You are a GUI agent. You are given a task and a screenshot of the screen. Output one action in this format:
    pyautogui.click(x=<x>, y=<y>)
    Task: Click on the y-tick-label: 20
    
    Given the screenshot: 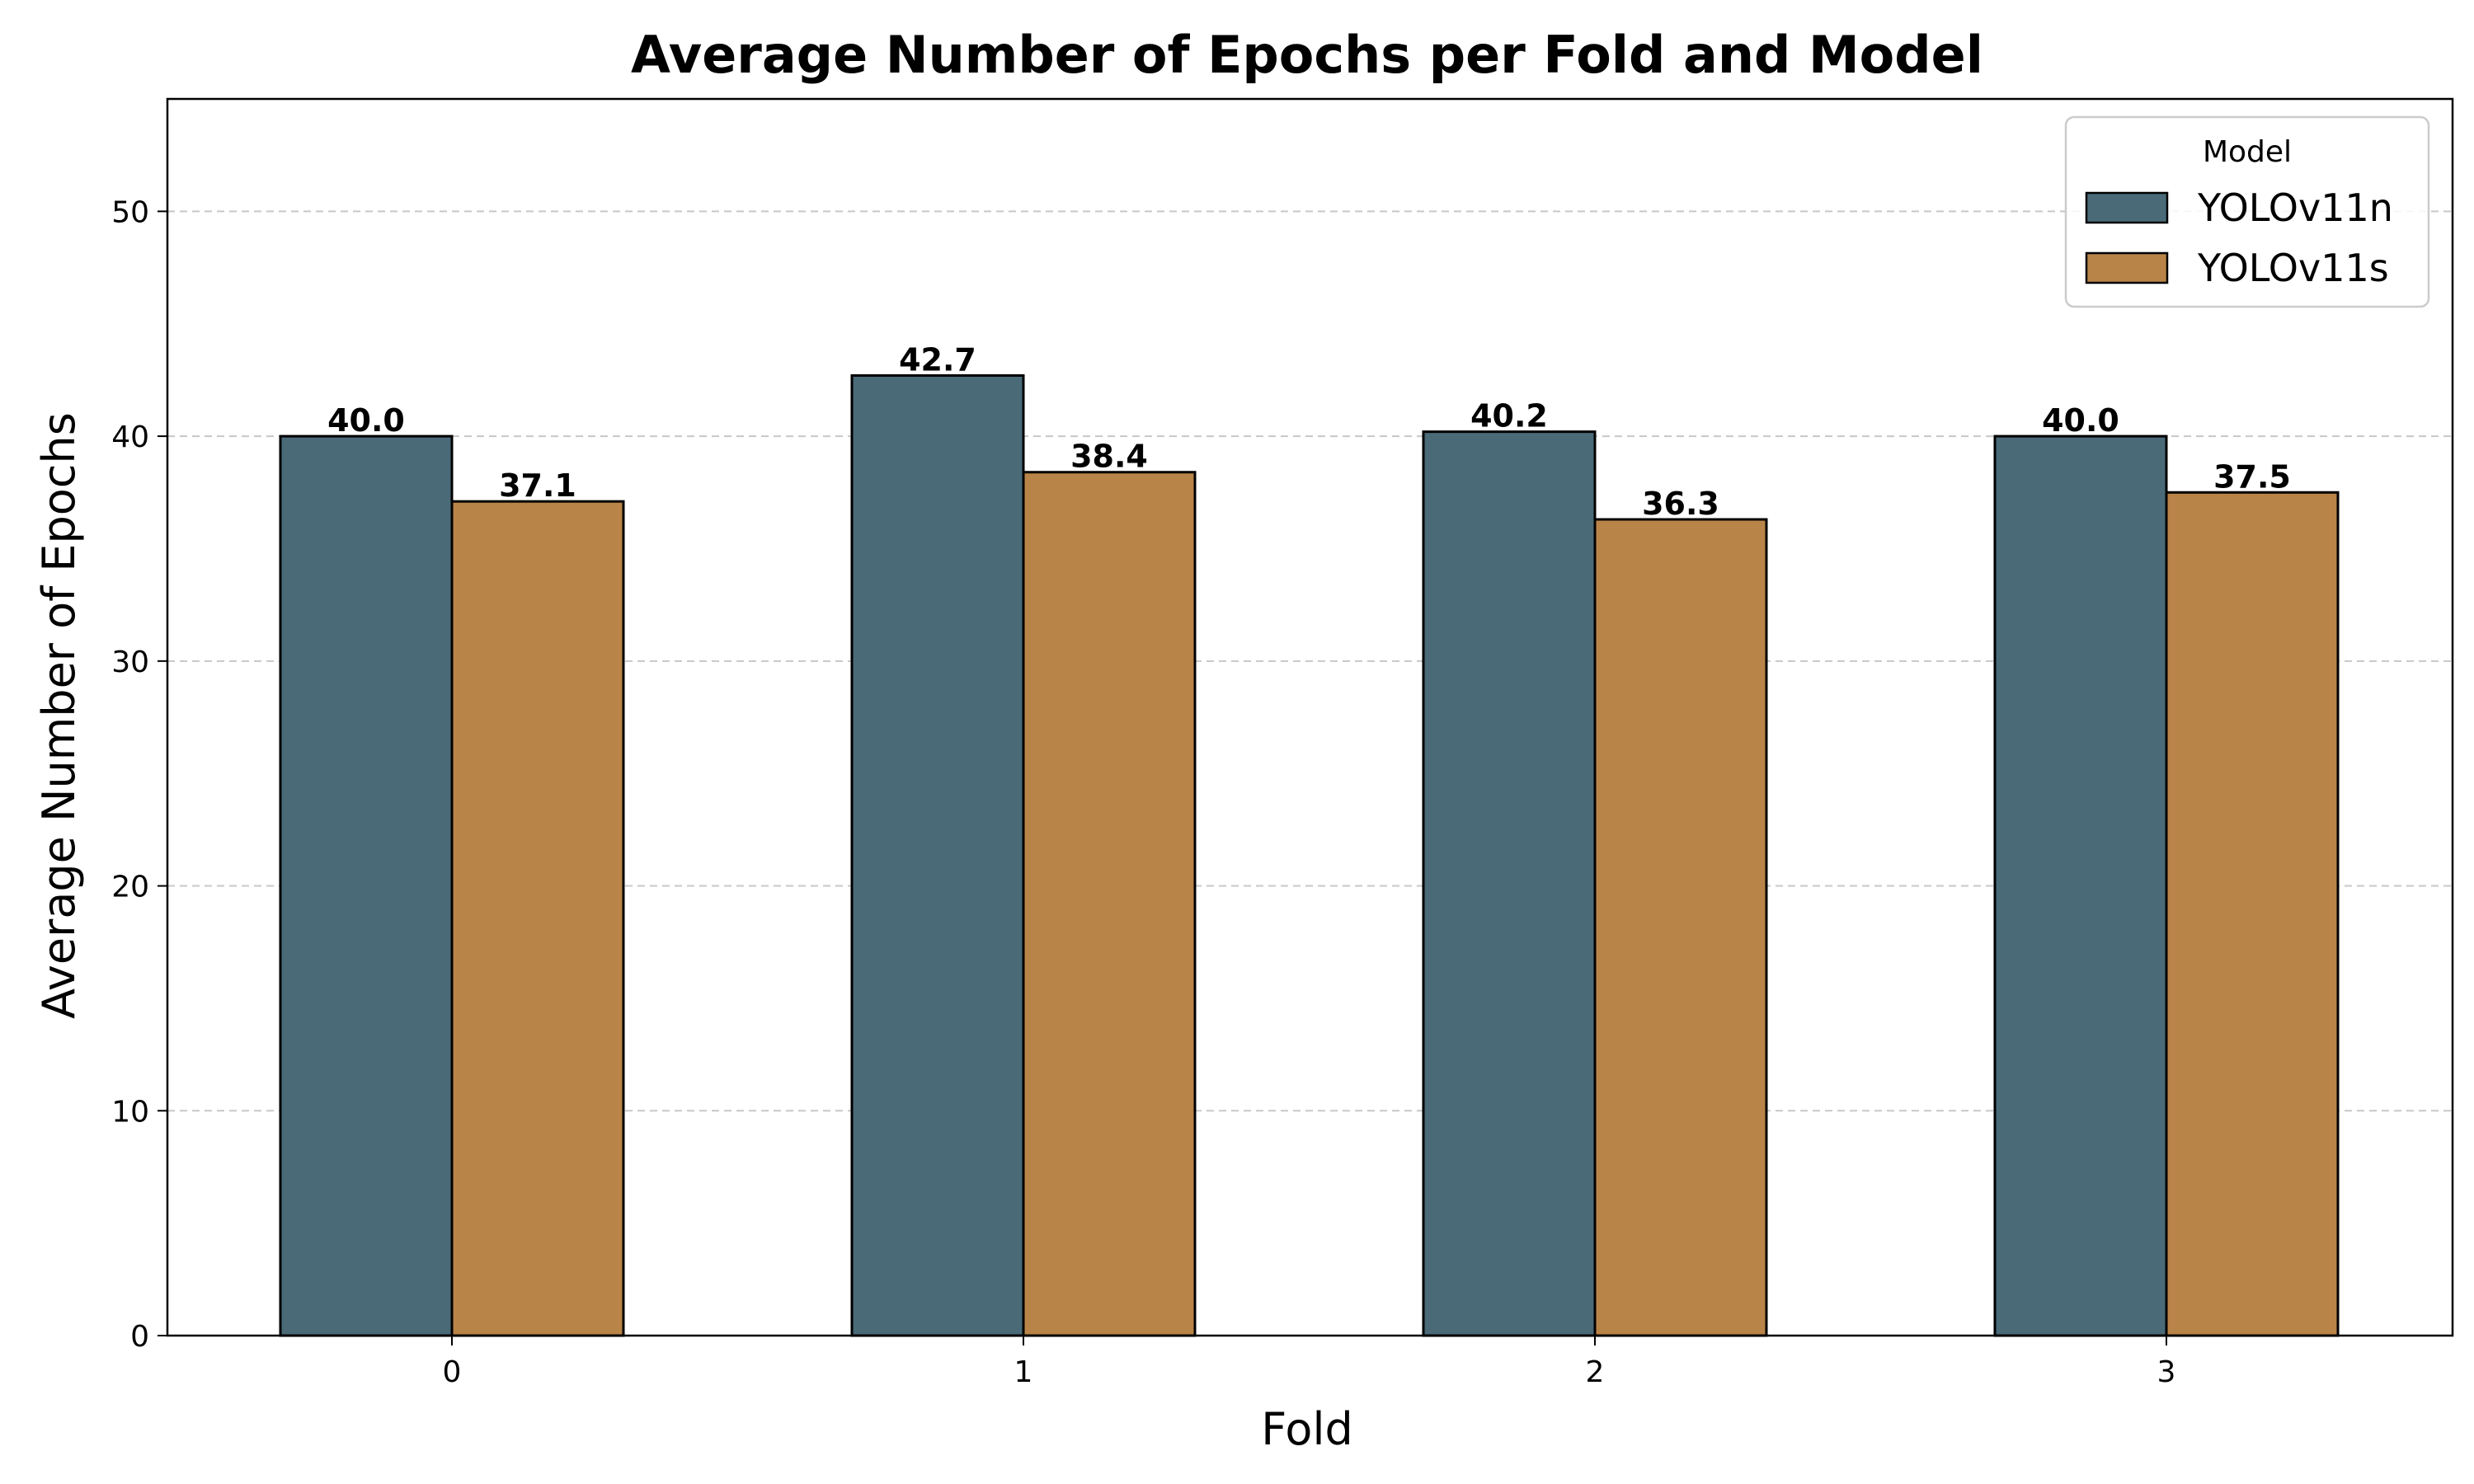 What is the action you would take?
    pyautogui.click(x=130, y=887)
    